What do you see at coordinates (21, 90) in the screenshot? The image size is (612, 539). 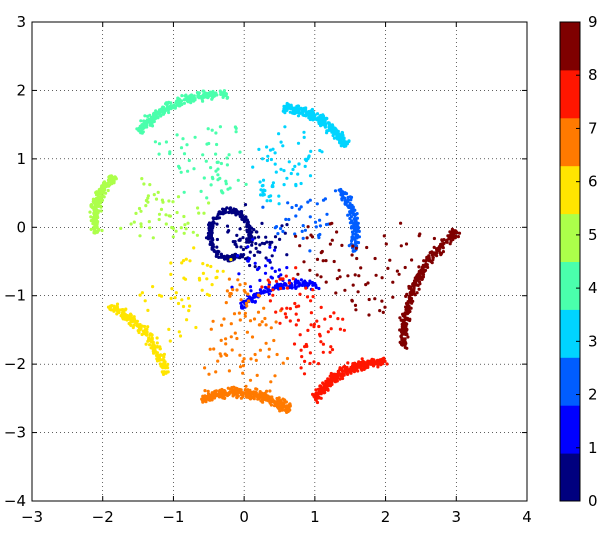 I see `y-tick-label: 2` at bounding box center [21, 90].